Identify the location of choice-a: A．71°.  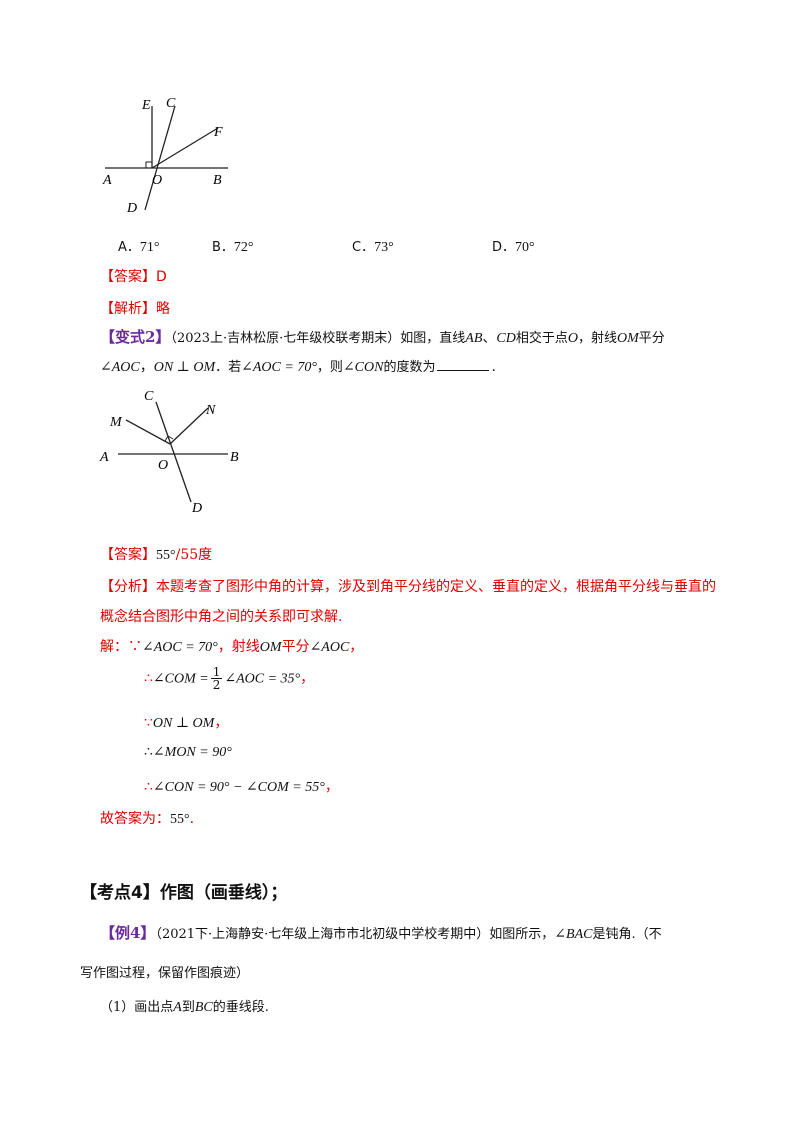
(139, 247).